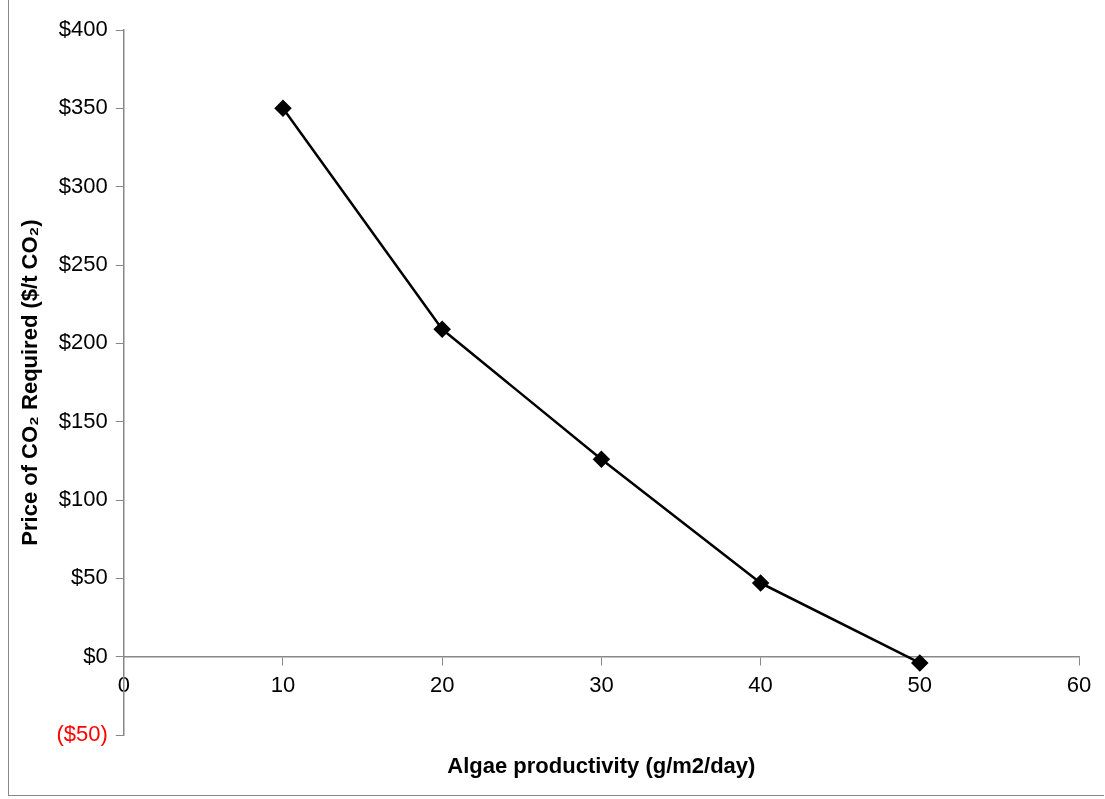 The height and width of the screenshot is (799, 1105). I want to click on x-tick-label: 40, so click(760, 684).